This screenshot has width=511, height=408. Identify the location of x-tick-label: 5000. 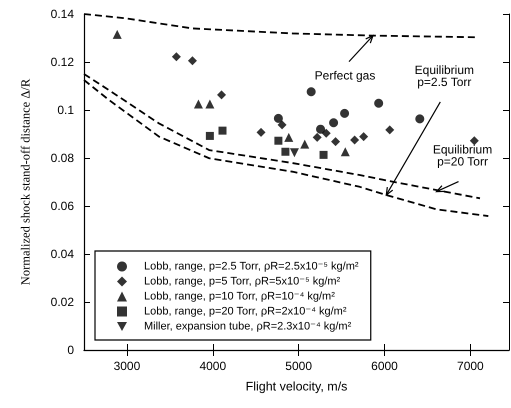
(298, 366).